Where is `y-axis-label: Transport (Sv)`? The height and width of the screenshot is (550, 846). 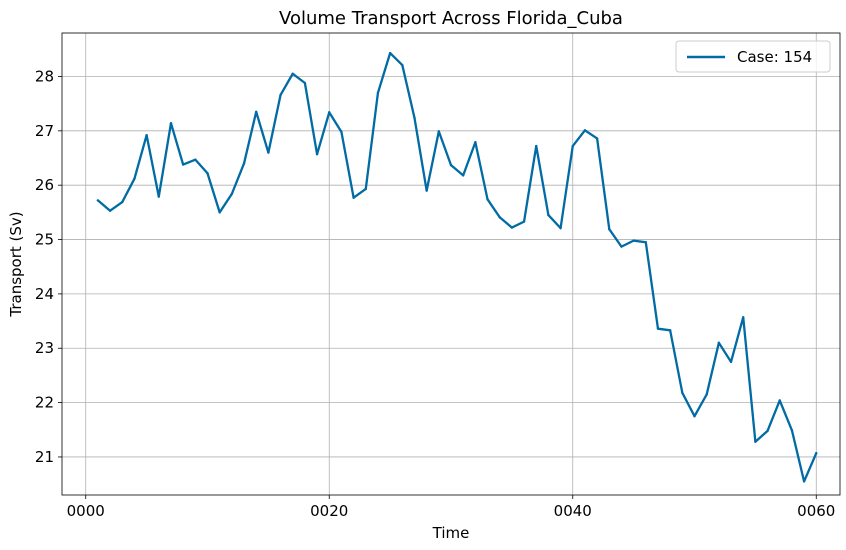
y-axis-label: Transport (Sv) is located at coordinates (16, 264).